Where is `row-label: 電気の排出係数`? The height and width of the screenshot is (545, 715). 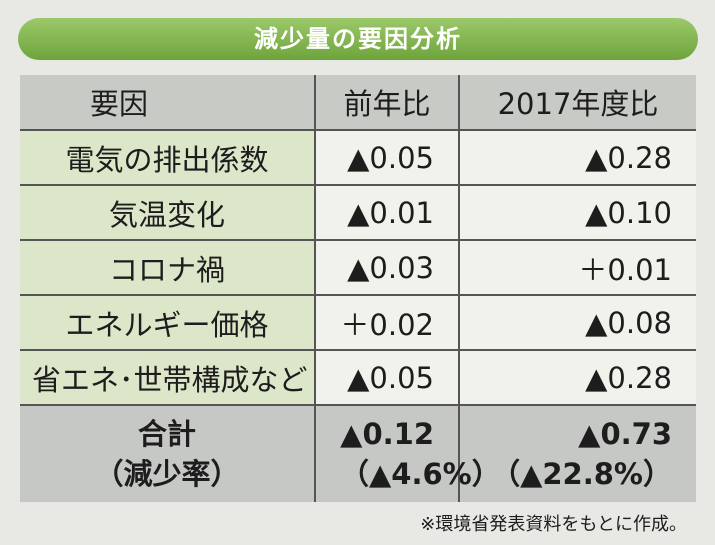 row-label: 電気の排出係数 is located at coordinates (167, 158).